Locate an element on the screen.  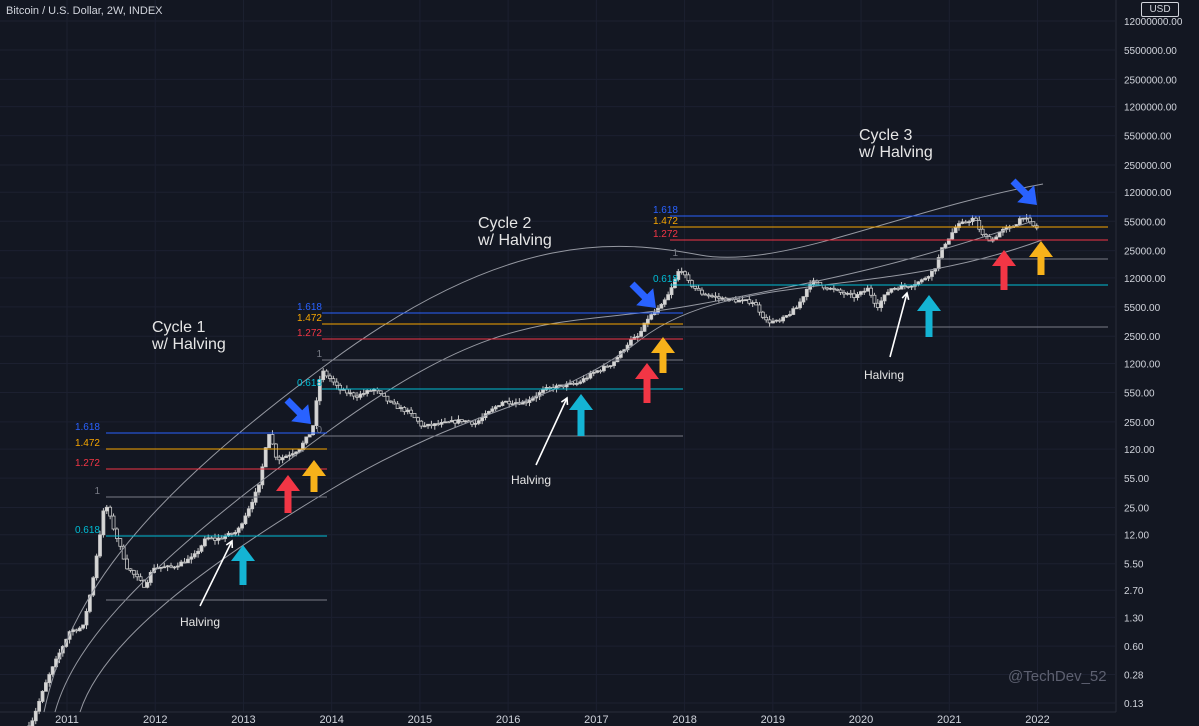
y-tick-label: 55.00 is located at coordinates (1136, 479).